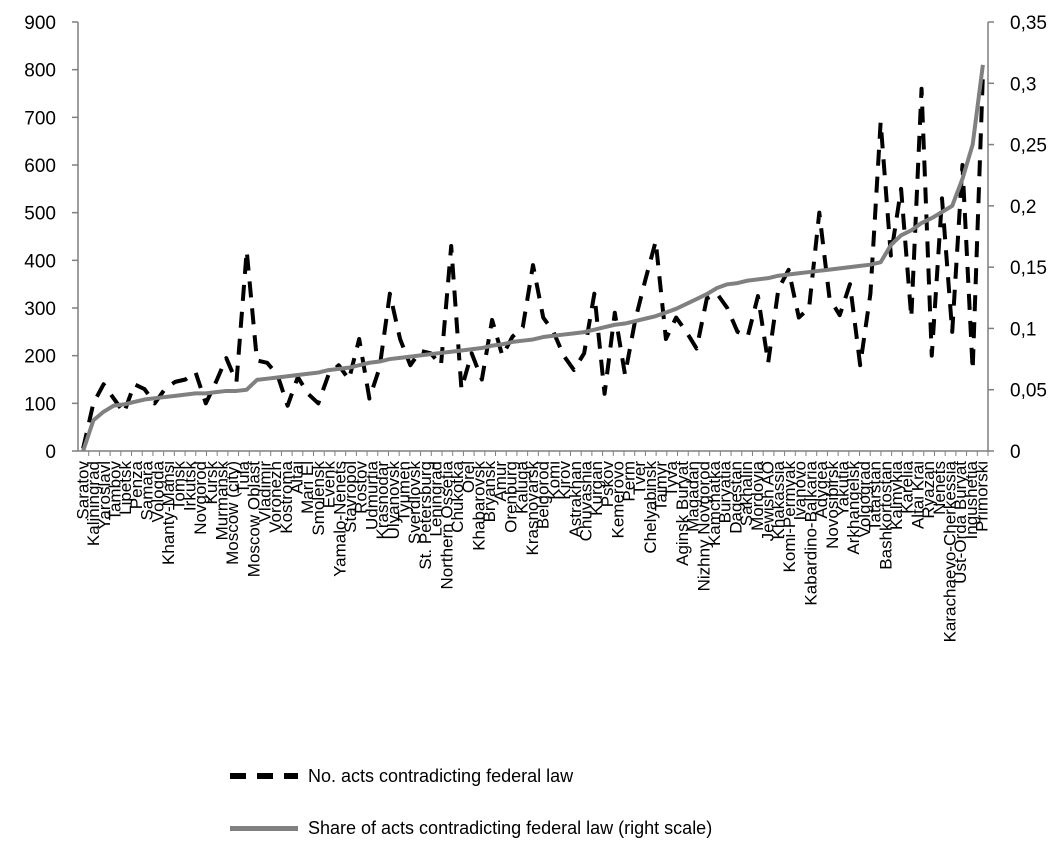 This screenshot has height=846, width=1061. What do you see at coordinates (200, 498) in the screenshot?
I see `x-tick-label: Novgorod` at bounding box center [200, 498].